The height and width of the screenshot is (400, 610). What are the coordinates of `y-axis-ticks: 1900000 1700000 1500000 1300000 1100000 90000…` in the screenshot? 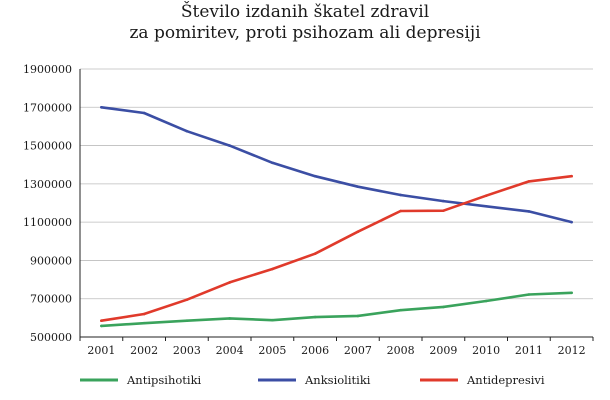 It's located at (47, 203).